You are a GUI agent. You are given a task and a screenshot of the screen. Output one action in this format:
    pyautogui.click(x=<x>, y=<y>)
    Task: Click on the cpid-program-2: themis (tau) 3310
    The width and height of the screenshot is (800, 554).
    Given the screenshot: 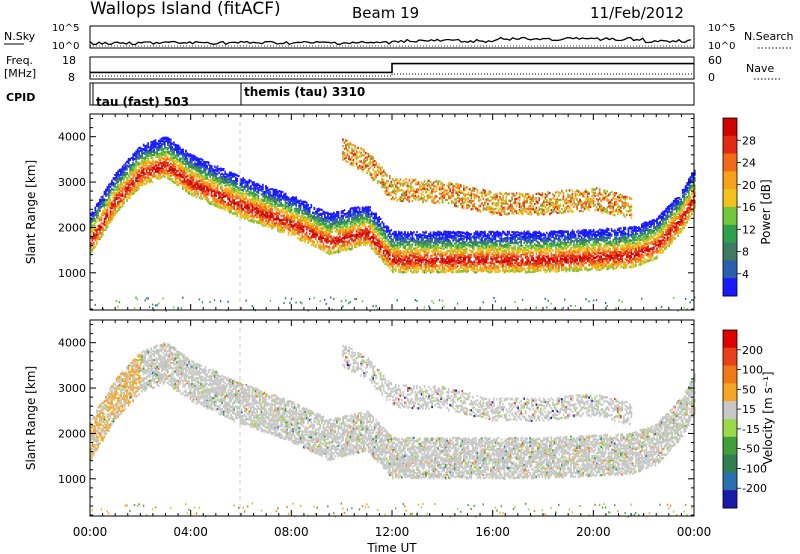 What is the action you would take?
    pyautogui.click(x=304, y=92)
    